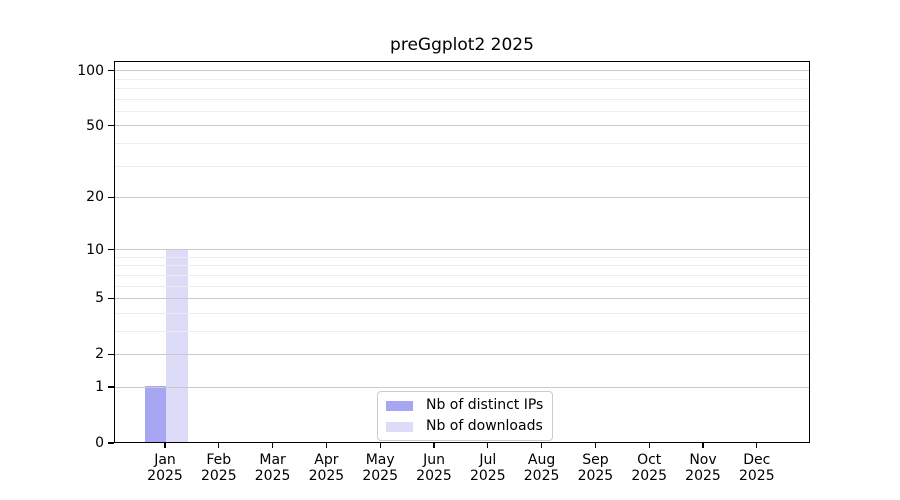 The image size is (900, 500). Describe the element at coordinates (218, 468) in the screenshot. I see `x-tick-label: Feb 2025` at that location.